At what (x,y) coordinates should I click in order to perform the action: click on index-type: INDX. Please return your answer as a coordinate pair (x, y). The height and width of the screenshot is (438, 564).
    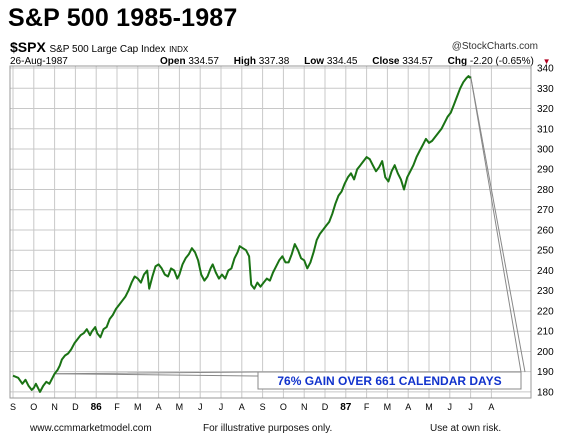
    Looking at the image, I should click on (179, 49).